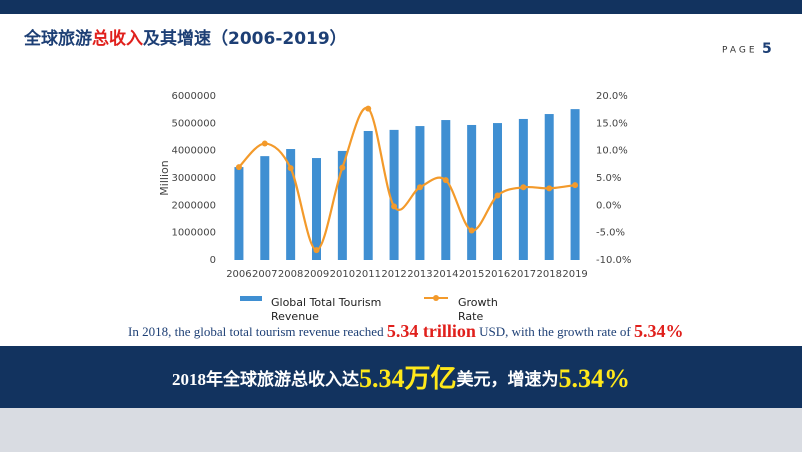 The width and height of the screenshot is (802, 452). What do you see at coordinates (401, 430) in the screenshot?
I see `footer-image` at bounding box center [401, 430].